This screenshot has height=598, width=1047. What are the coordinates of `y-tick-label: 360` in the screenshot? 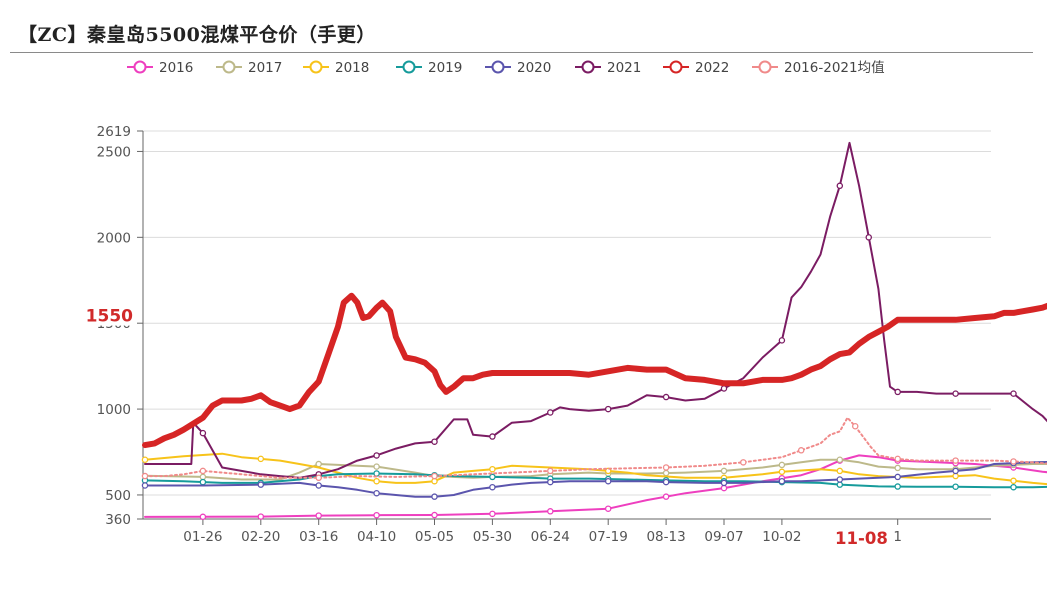 It's located at (118, 520).